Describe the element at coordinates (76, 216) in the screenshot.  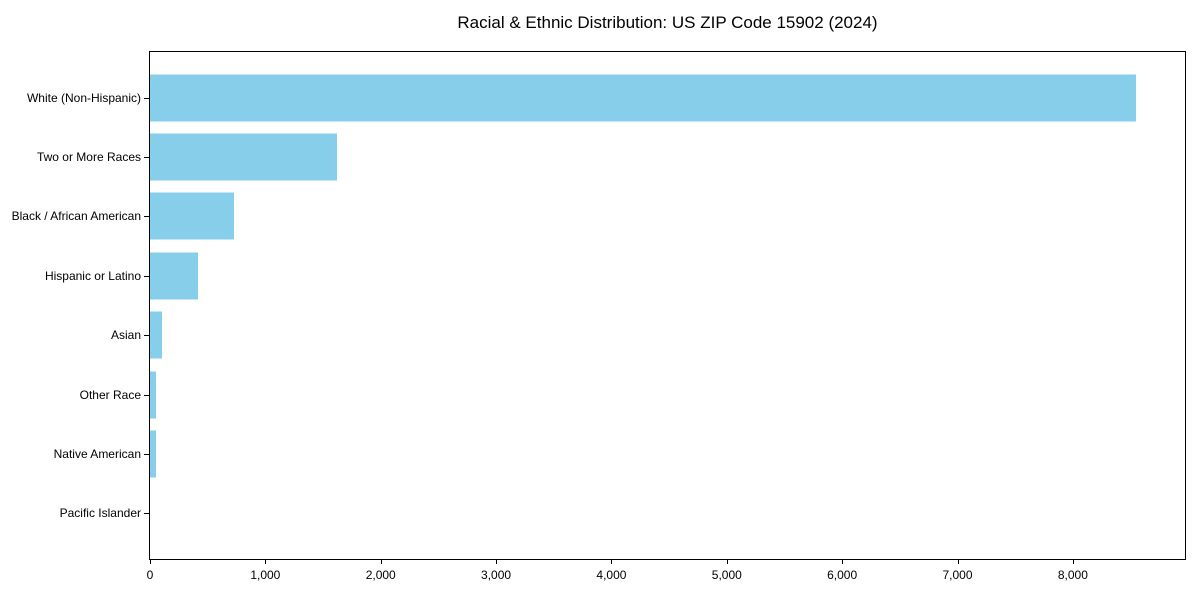
I see `y-axis-label: Black / African American` at that location.